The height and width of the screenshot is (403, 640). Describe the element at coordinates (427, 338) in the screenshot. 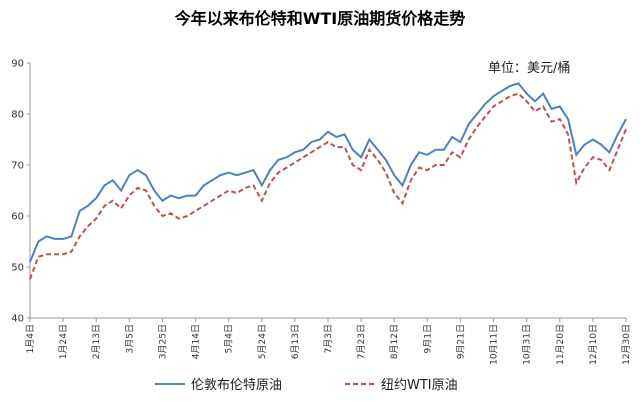

I see `x-tick-label: 9月1日` at that location.